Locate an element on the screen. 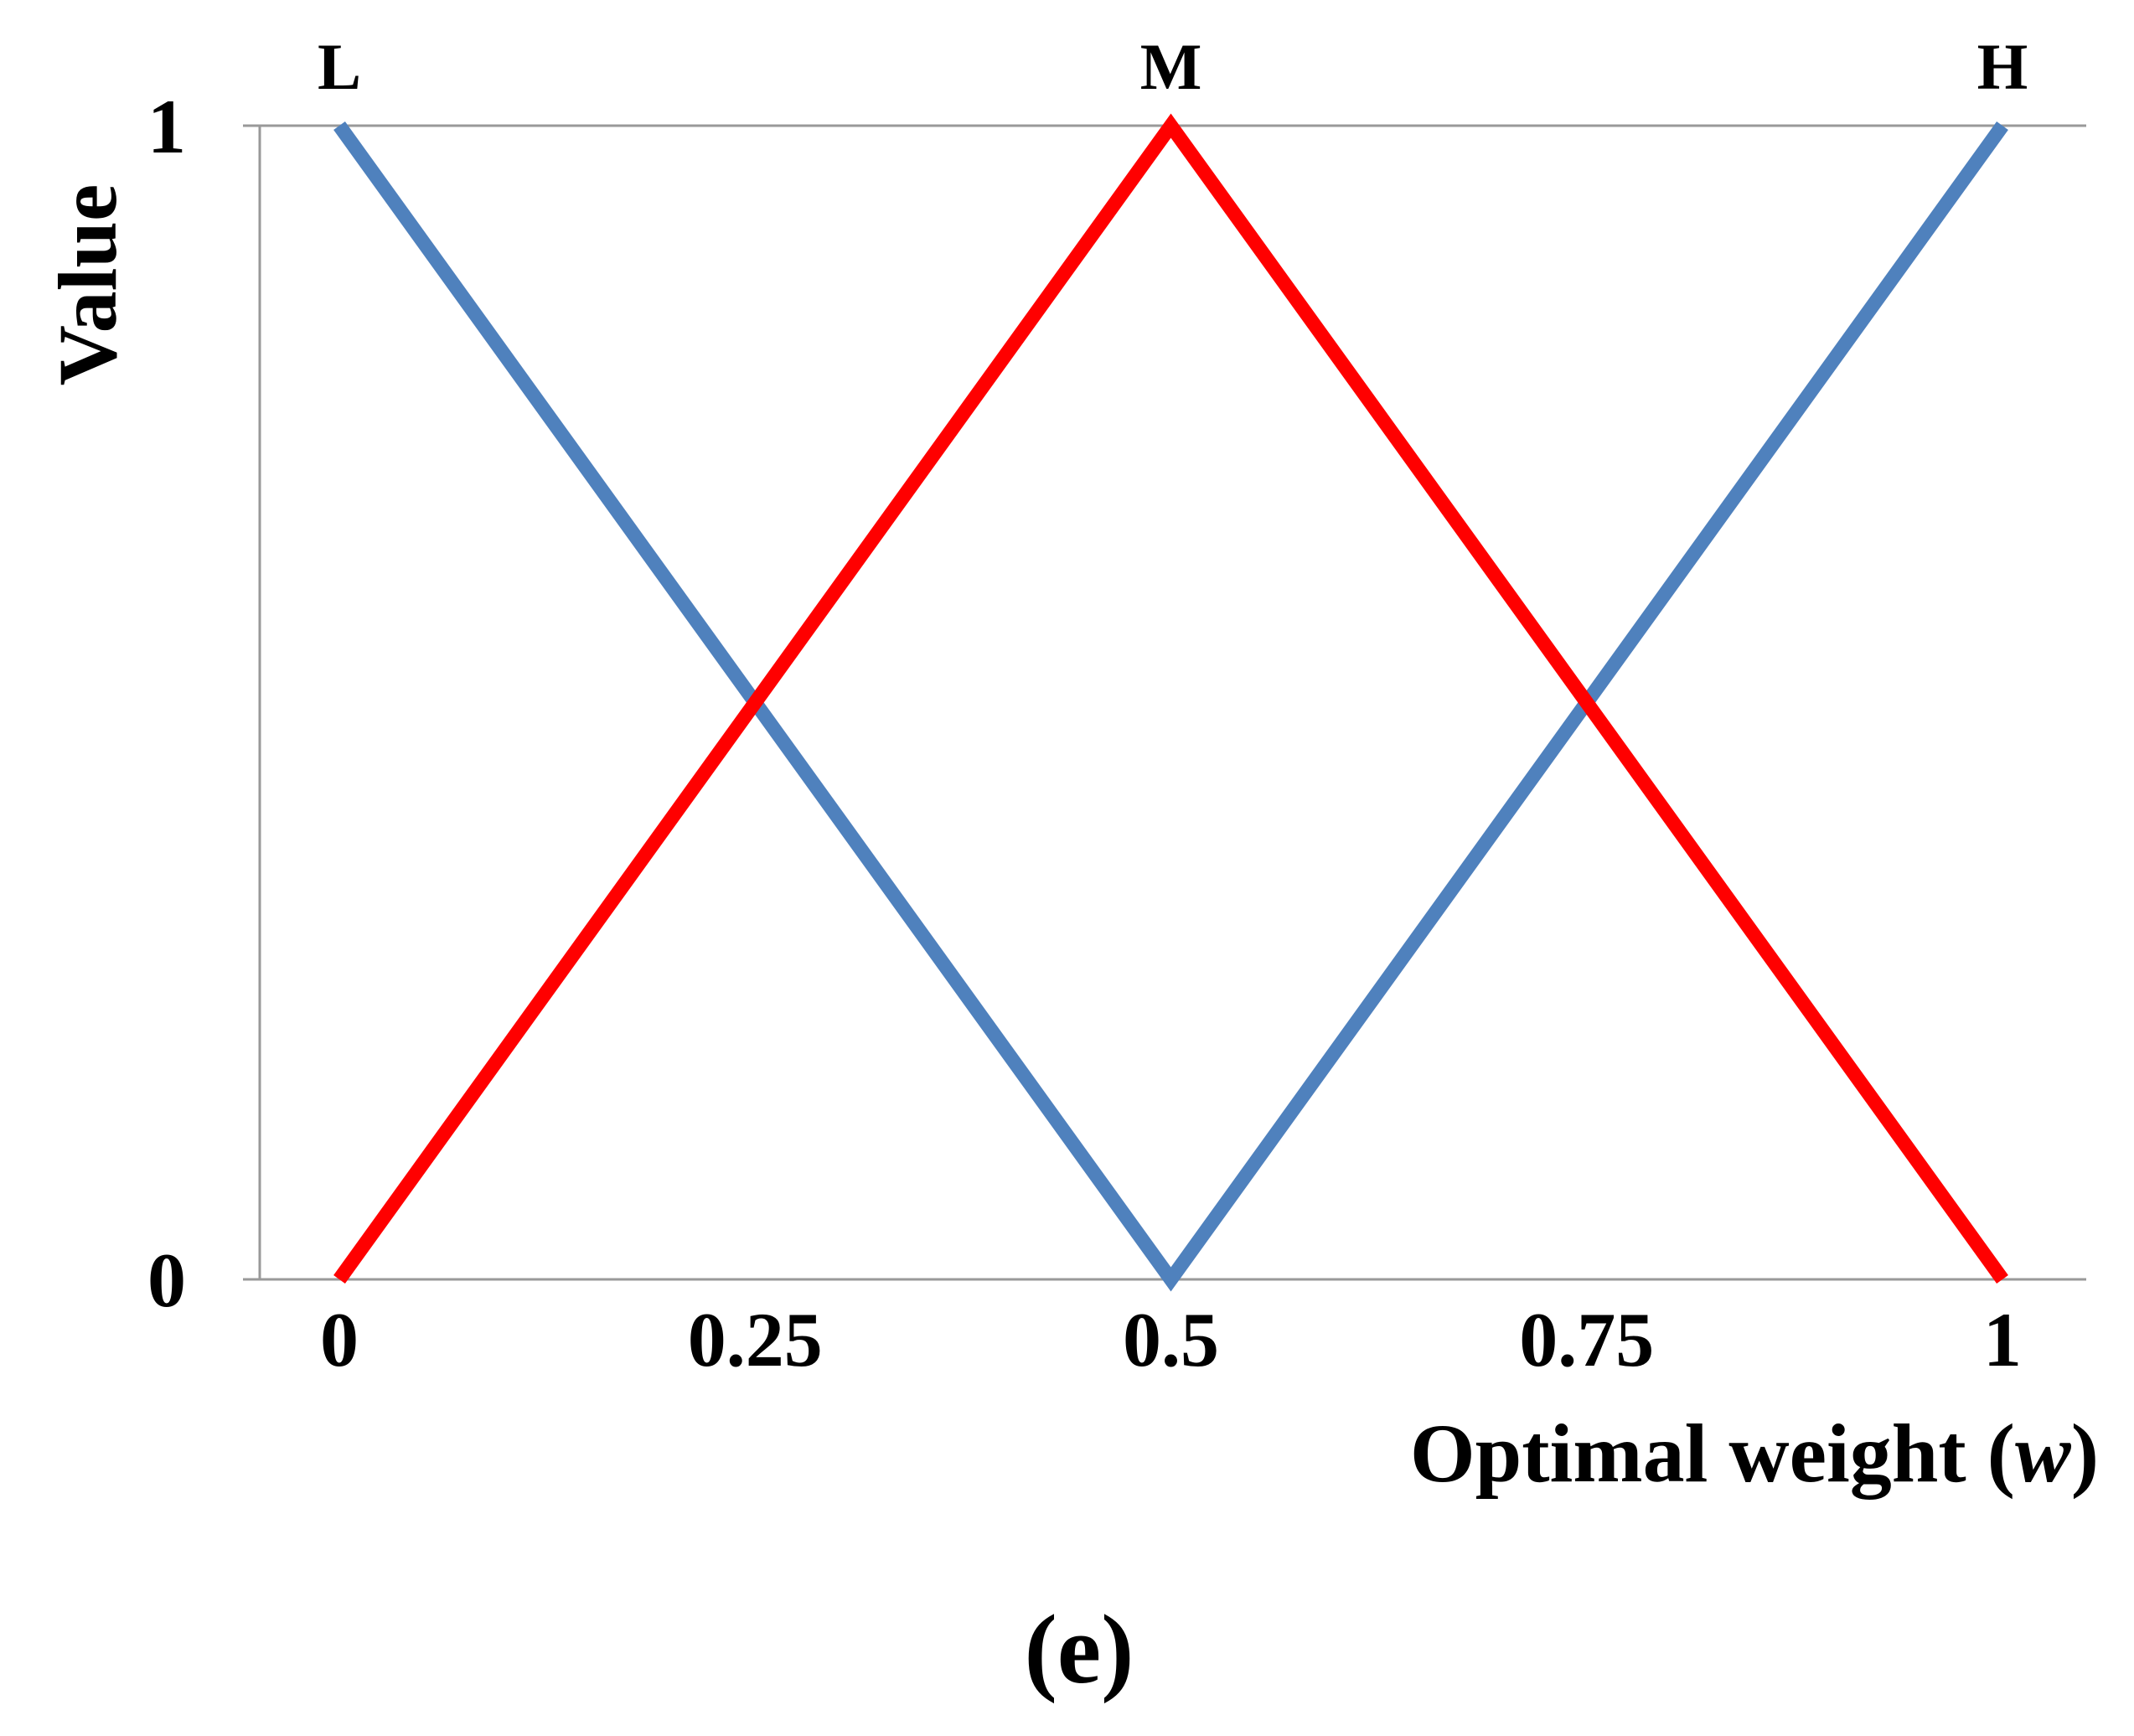  peak-label: M is located at coordinates (1171, 66).